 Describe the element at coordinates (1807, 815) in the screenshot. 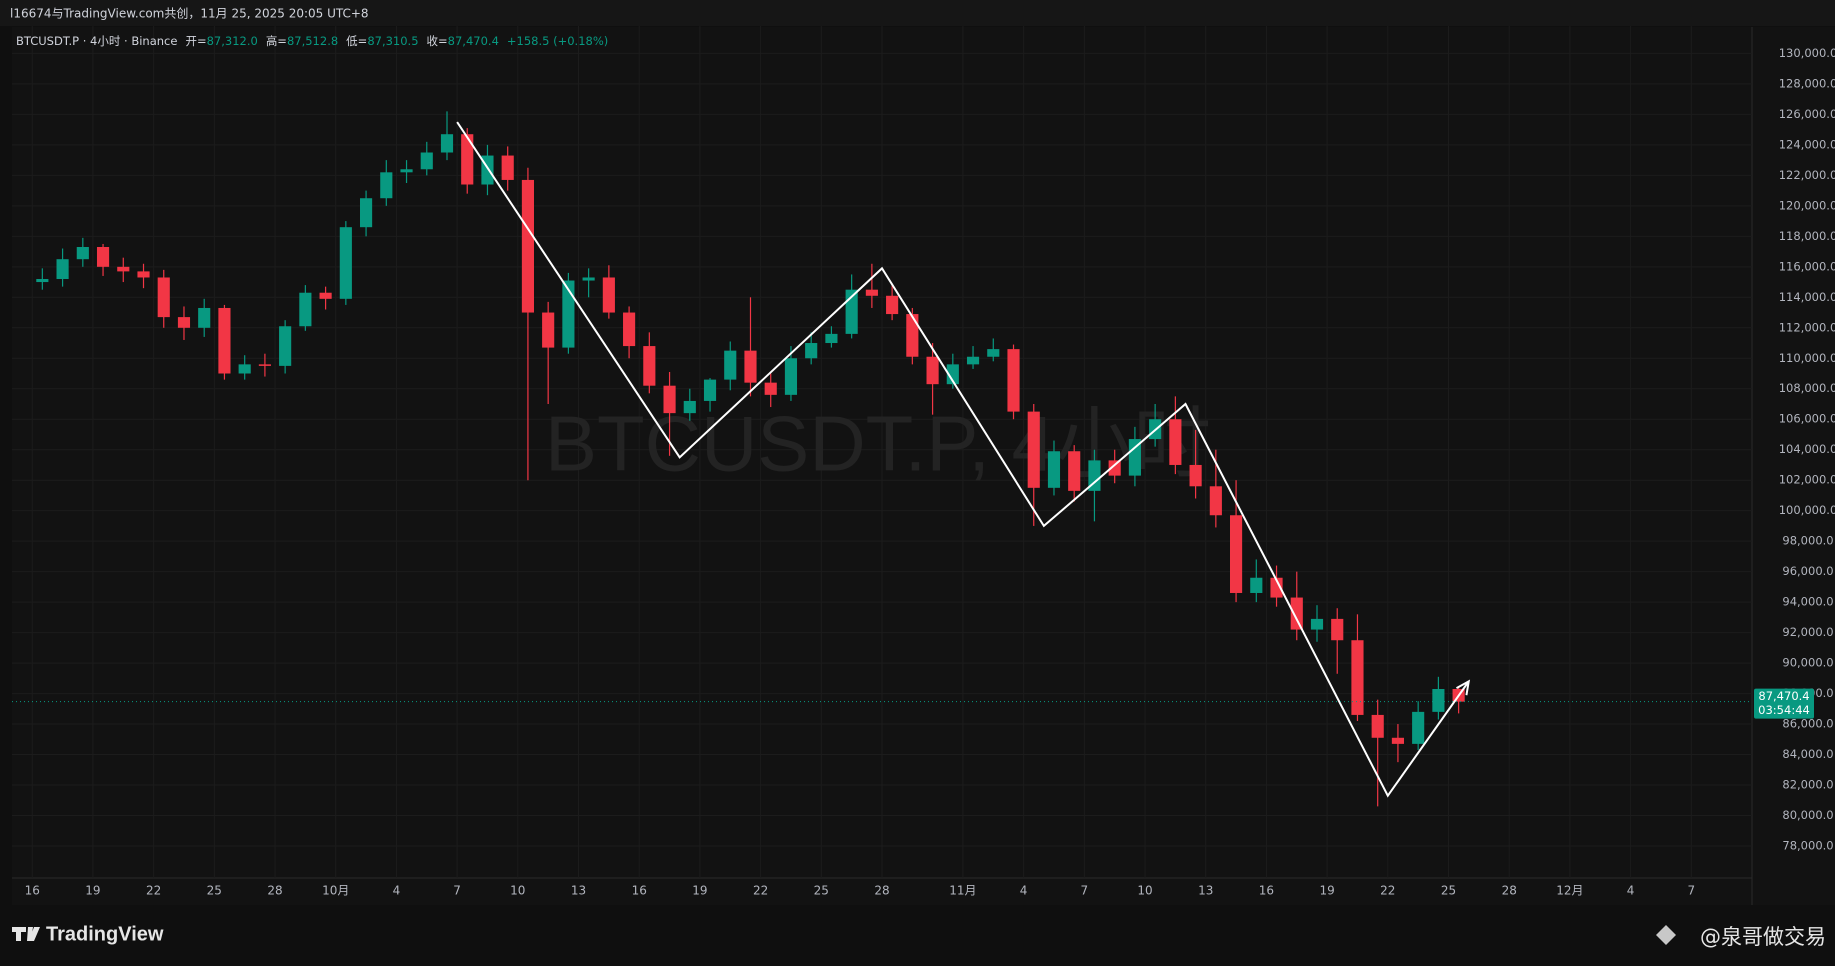

I see `y-tick-label: 80,000.0` at that location.